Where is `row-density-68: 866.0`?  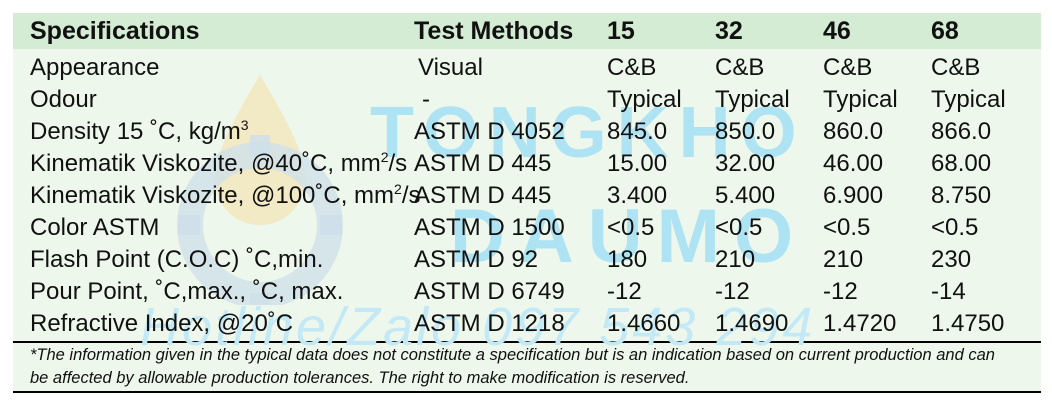 row-density-68: 866.0 is located at coordinates (961, 131).